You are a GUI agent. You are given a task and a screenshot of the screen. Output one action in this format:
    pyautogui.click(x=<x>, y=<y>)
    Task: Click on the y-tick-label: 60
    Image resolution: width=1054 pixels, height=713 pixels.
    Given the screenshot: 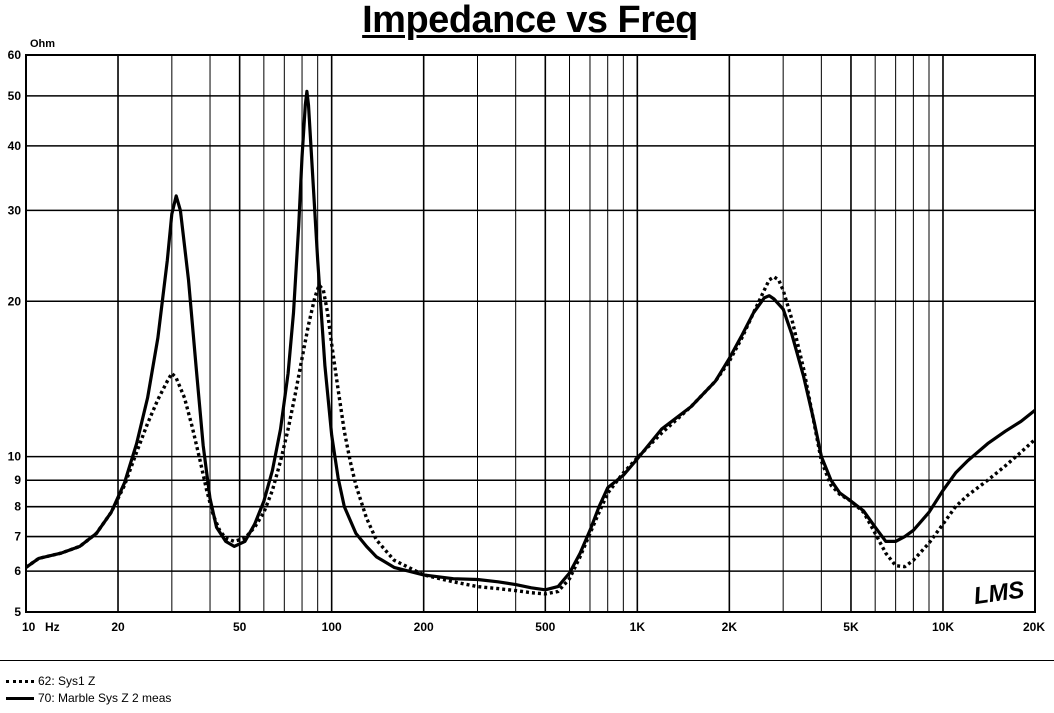 What is the action you would take?
    pyautogui.click(x=15, y=55)
    